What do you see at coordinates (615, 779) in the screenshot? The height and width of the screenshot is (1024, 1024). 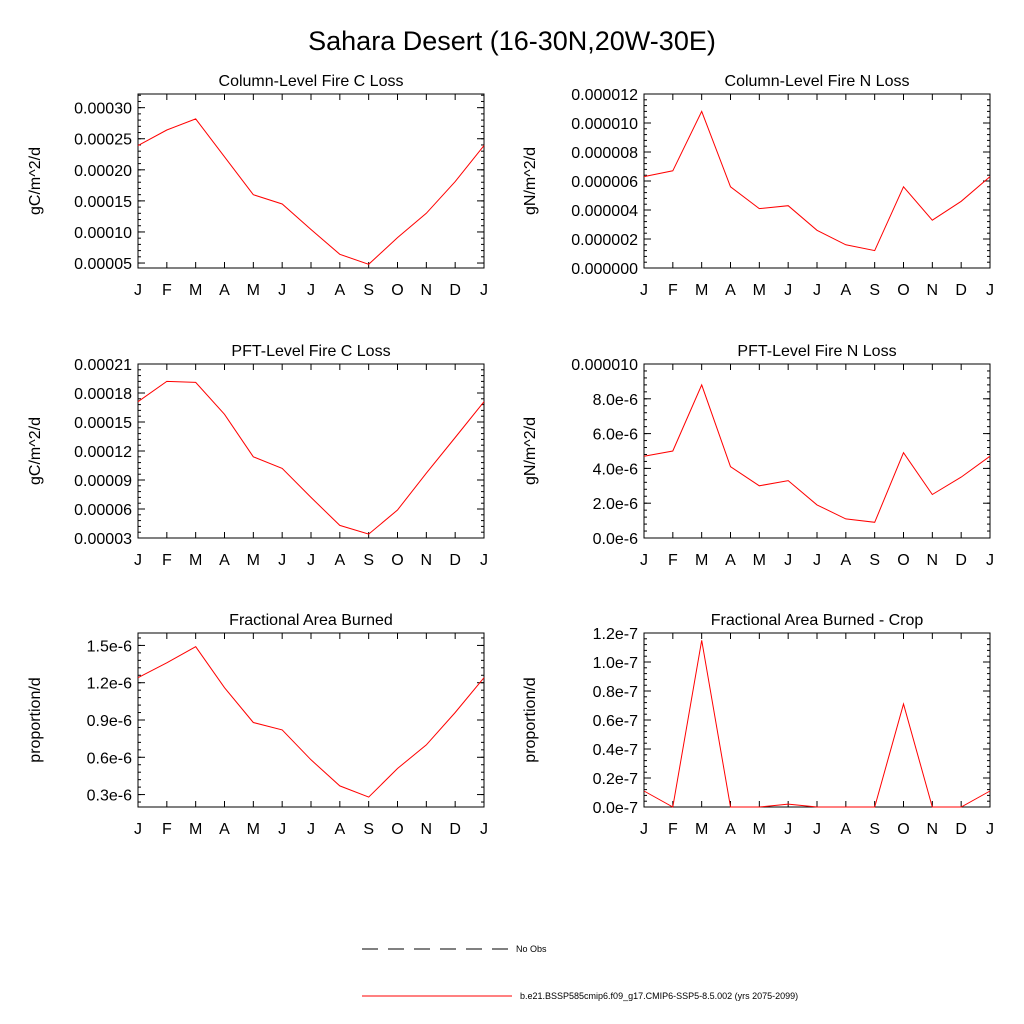 I see `y-tick-label: 0.2e-7` at bounding box center [615, 779].